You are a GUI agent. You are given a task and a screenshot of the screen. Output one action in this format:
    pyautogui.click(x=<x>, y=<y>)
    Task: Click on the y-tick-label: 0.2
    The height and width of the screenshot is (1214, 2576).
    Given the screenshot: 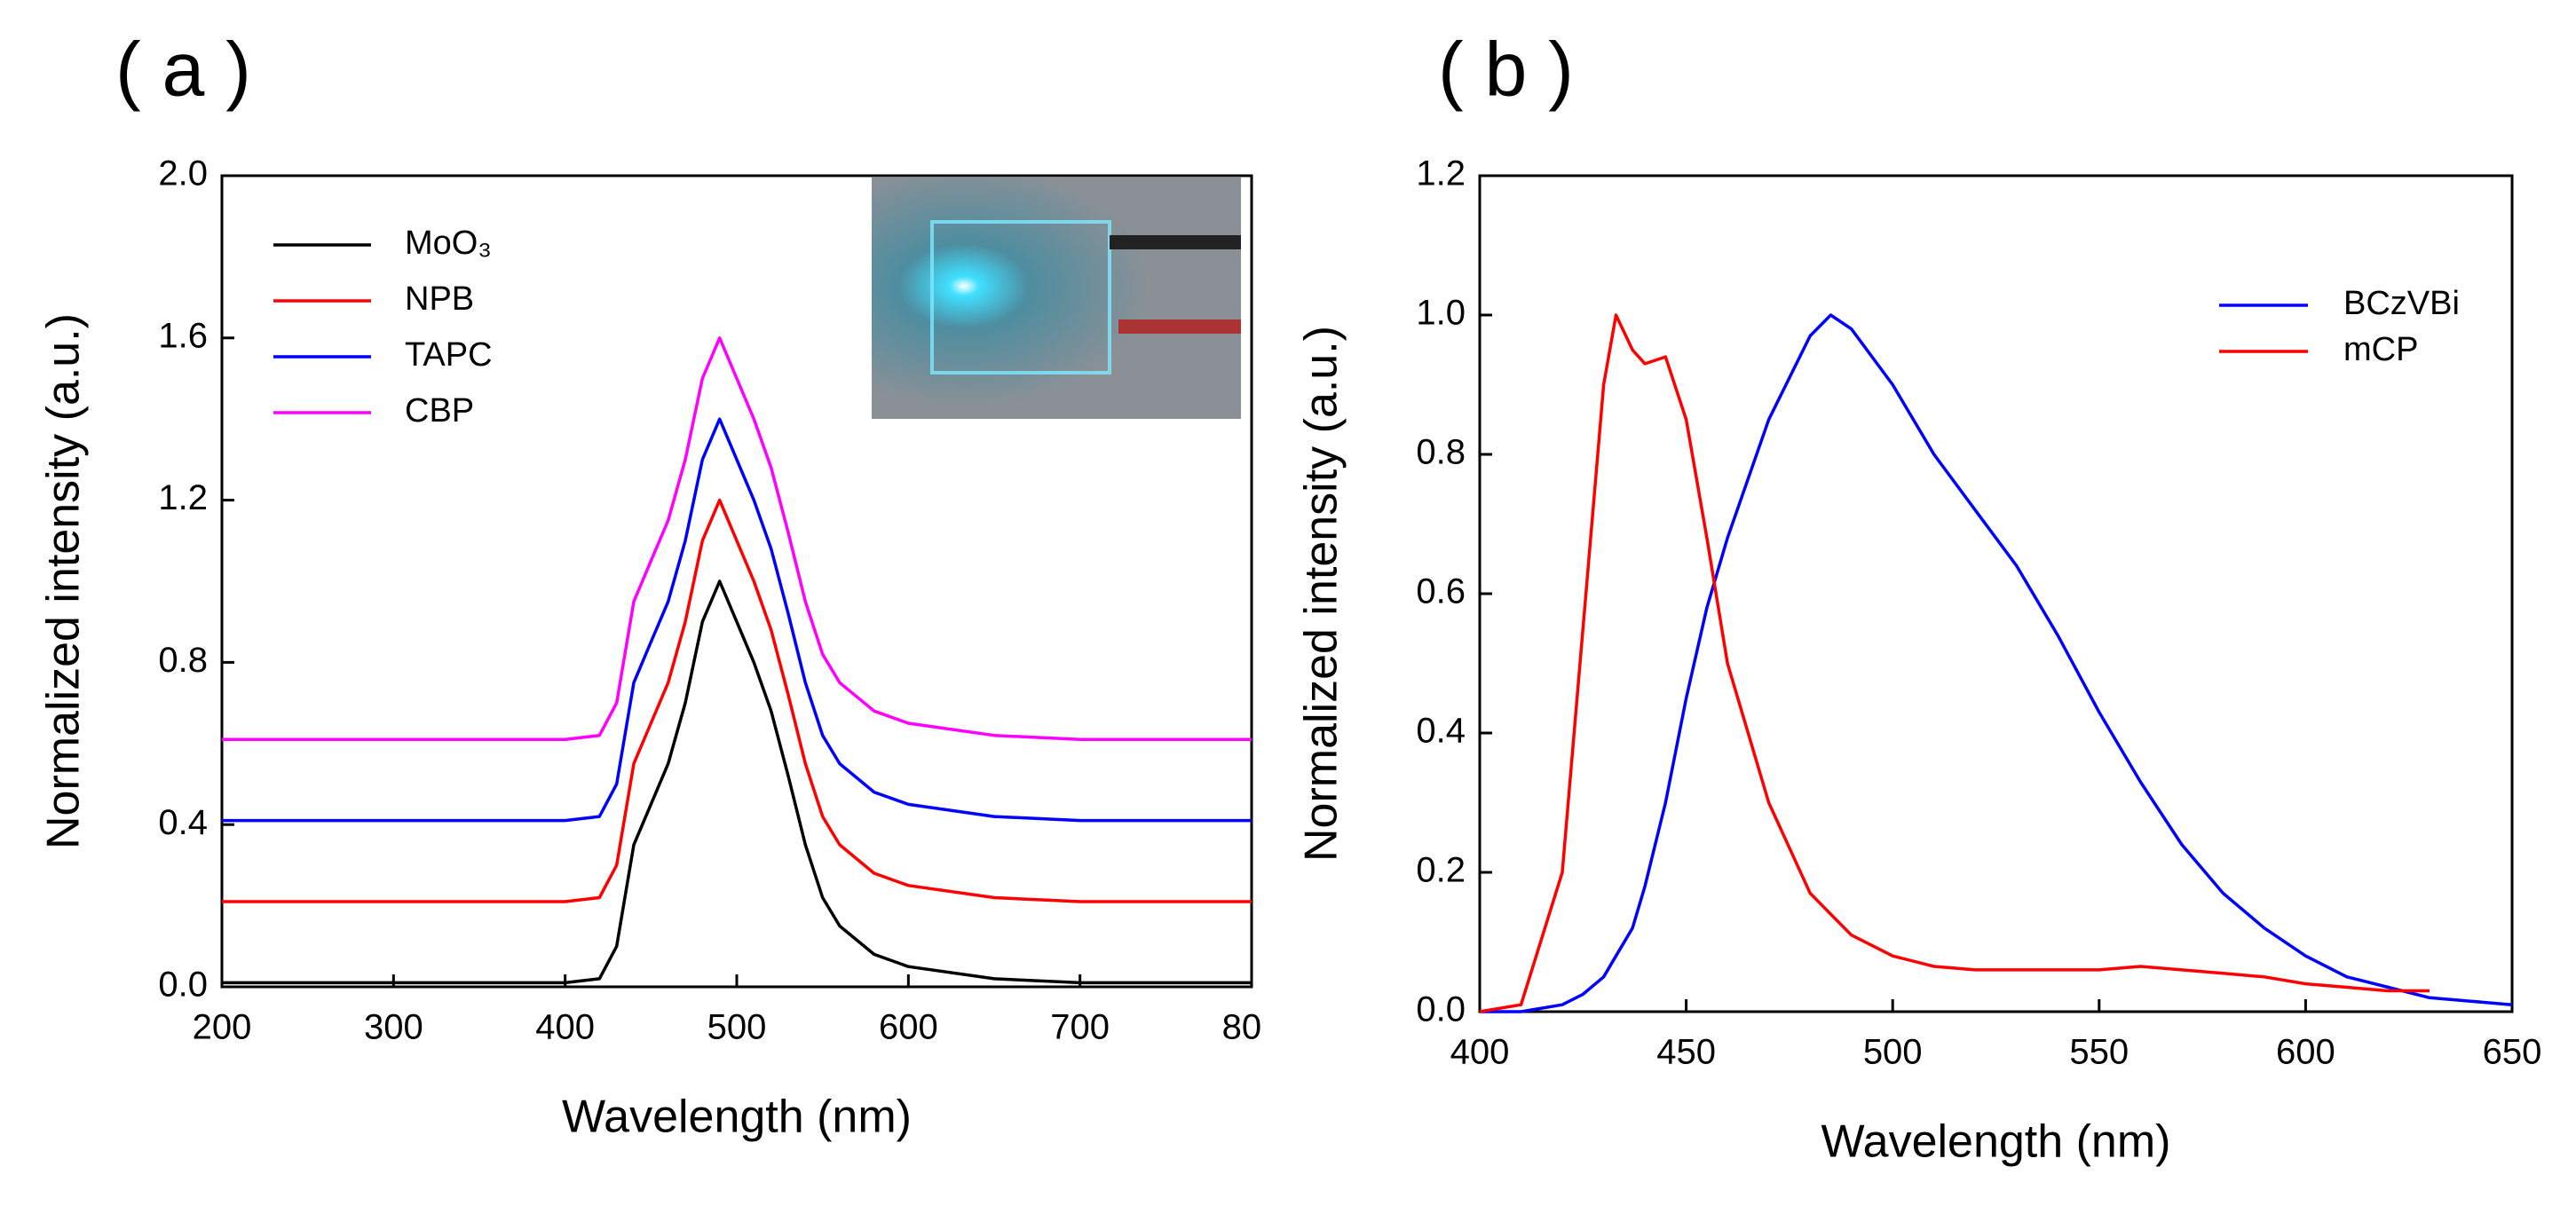 What is the action you would take?
    pyautogui.click(x=1441, y=871)
    